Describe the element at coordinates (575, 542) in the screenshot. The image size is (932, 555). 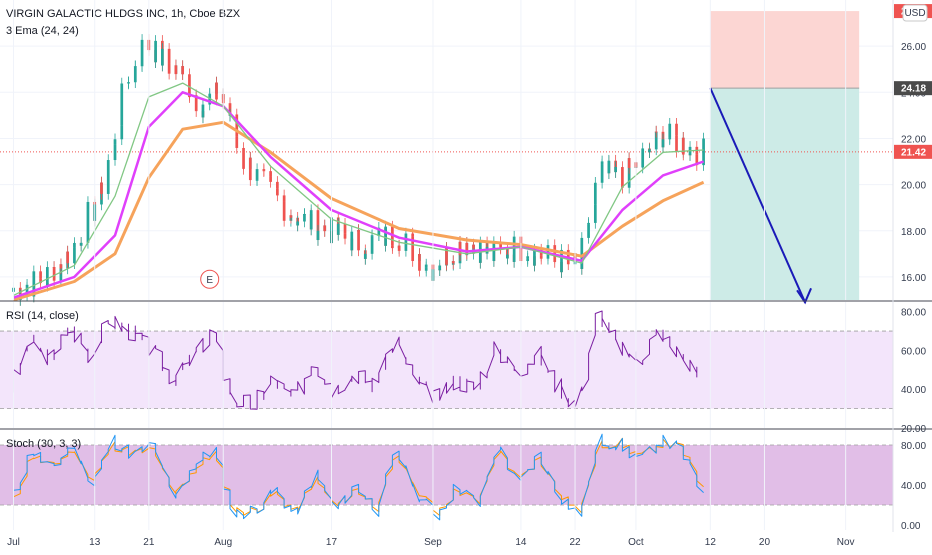
I see `x-tick-label: 22` at that location.